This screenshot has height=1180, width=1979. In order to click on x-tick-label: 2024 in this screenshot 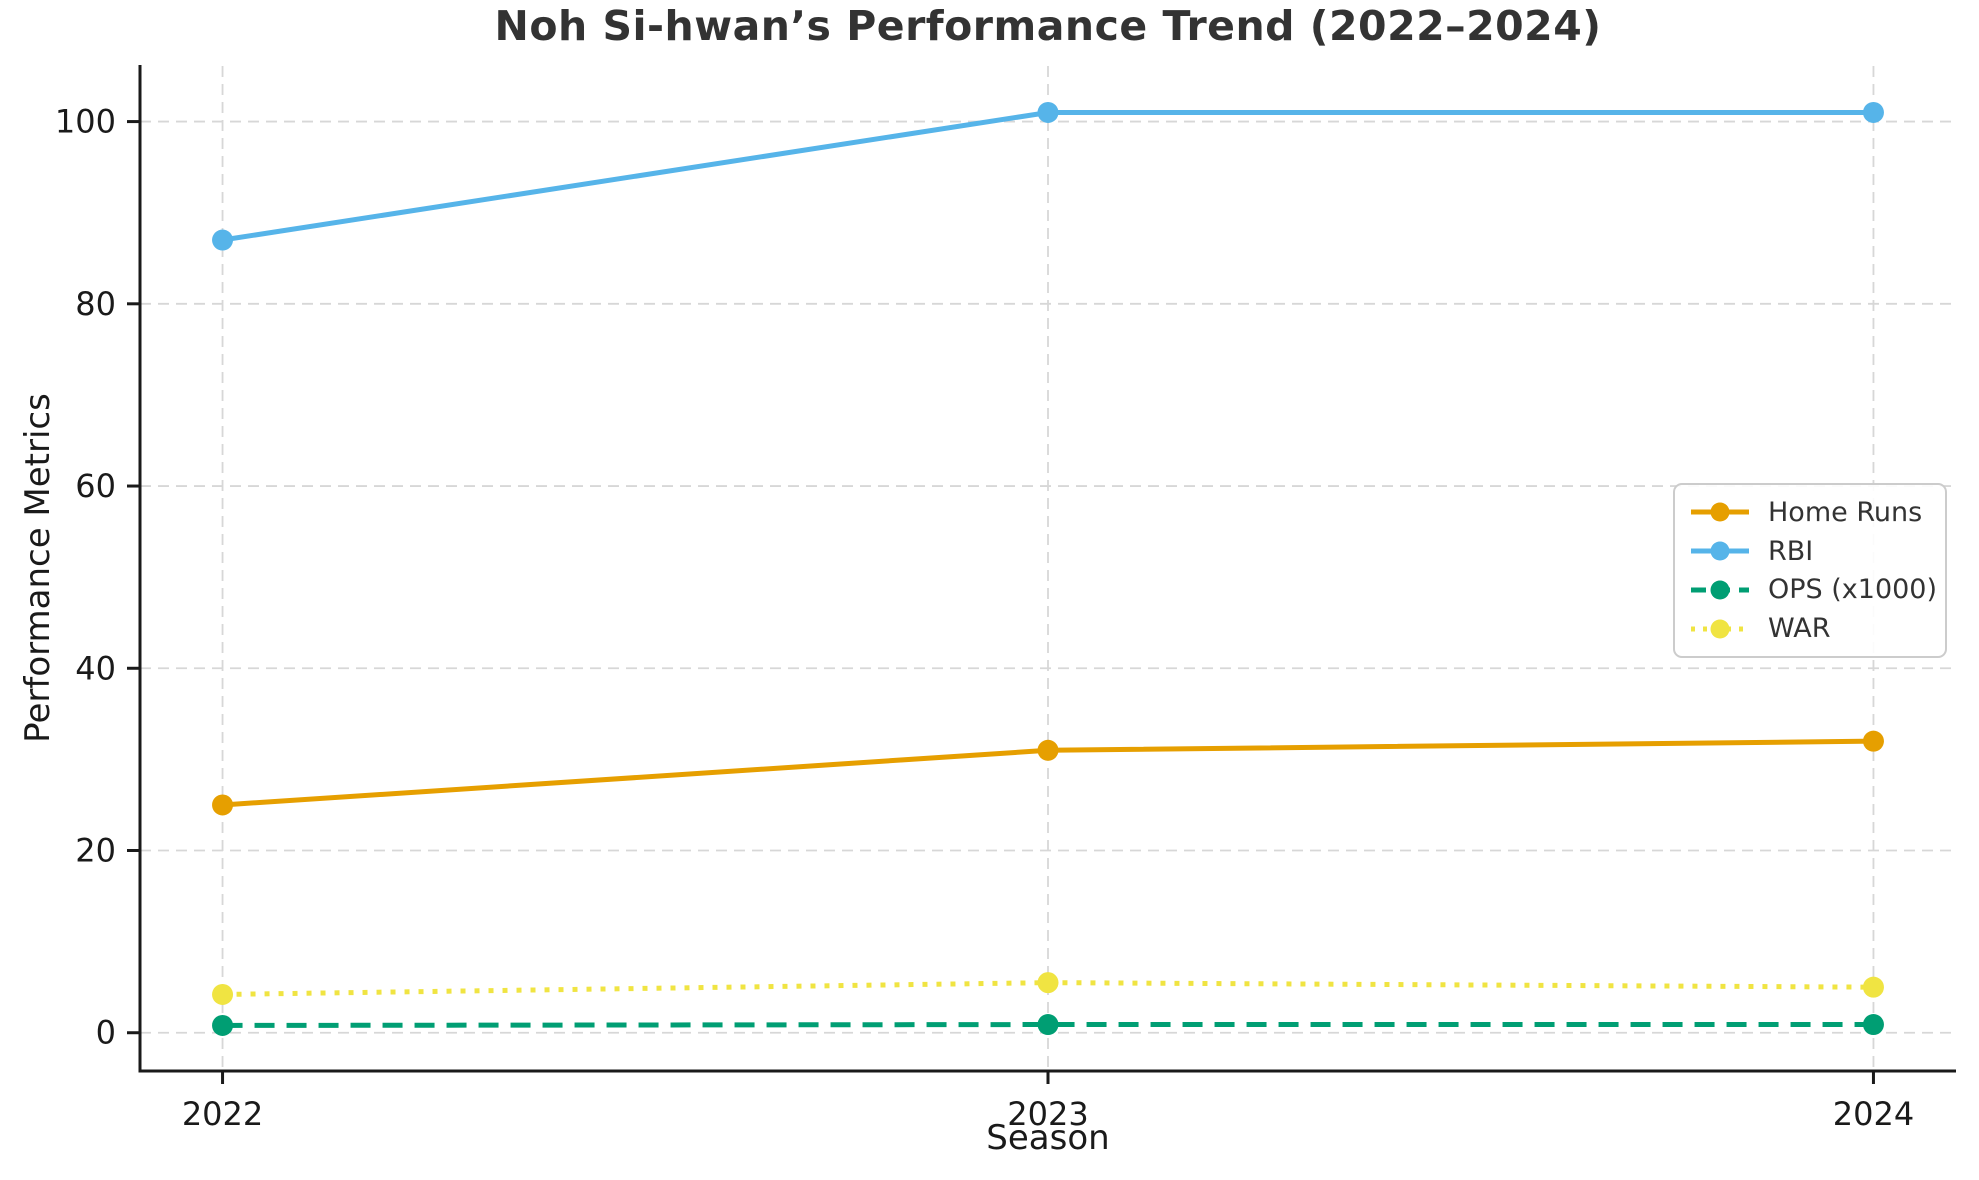, I will do `click(1873, 1114)`.